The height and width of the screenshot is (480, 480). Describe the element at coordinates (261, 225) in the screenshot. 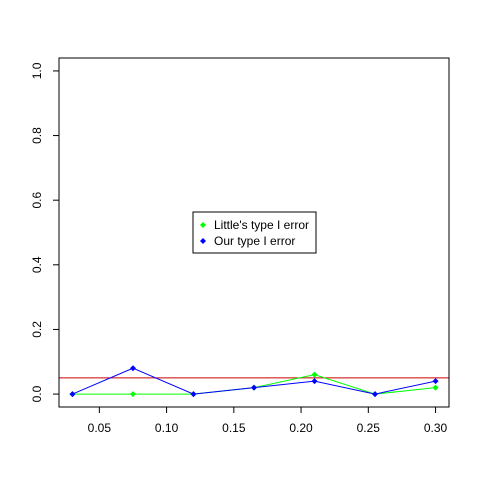

I see `legend-label: Little's type I error` at that location.